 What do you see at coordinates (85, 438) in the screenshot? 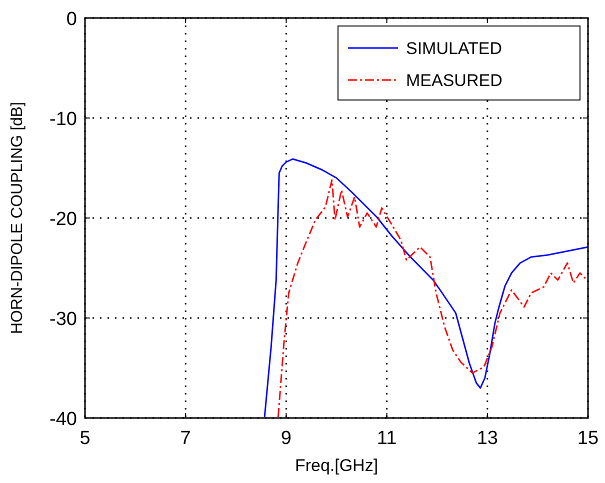
I see `x-tick-label: 5` at bounding box center [85, 438].